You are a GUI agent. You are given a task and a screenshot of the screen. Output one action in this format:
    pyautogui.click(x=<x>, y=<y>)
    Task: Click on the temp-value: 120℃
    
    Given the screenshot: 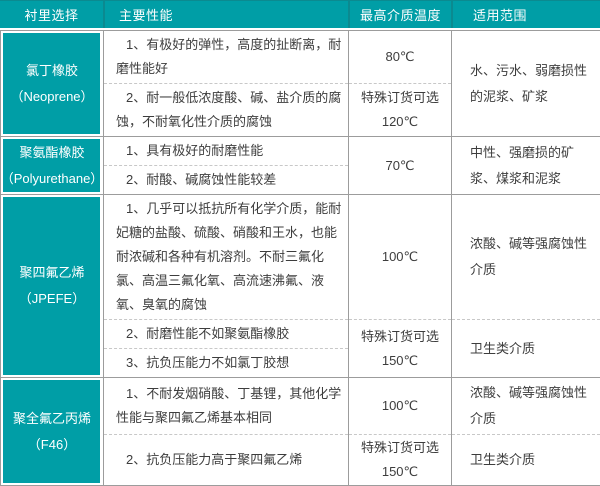 What is the action you would take?
    pyautogui.click(x=400, y=122)
    